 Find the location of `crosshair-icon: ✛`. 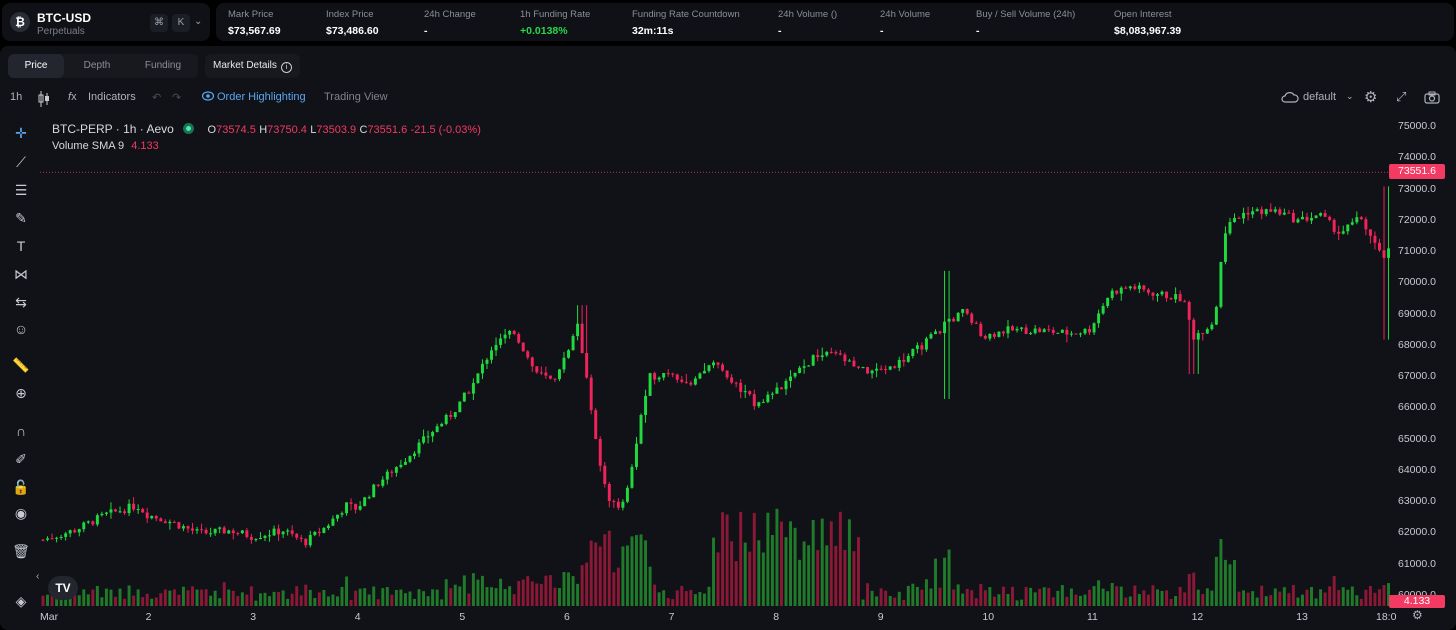

crosshair-icon: ✛ is located at coordinates (21, 133).